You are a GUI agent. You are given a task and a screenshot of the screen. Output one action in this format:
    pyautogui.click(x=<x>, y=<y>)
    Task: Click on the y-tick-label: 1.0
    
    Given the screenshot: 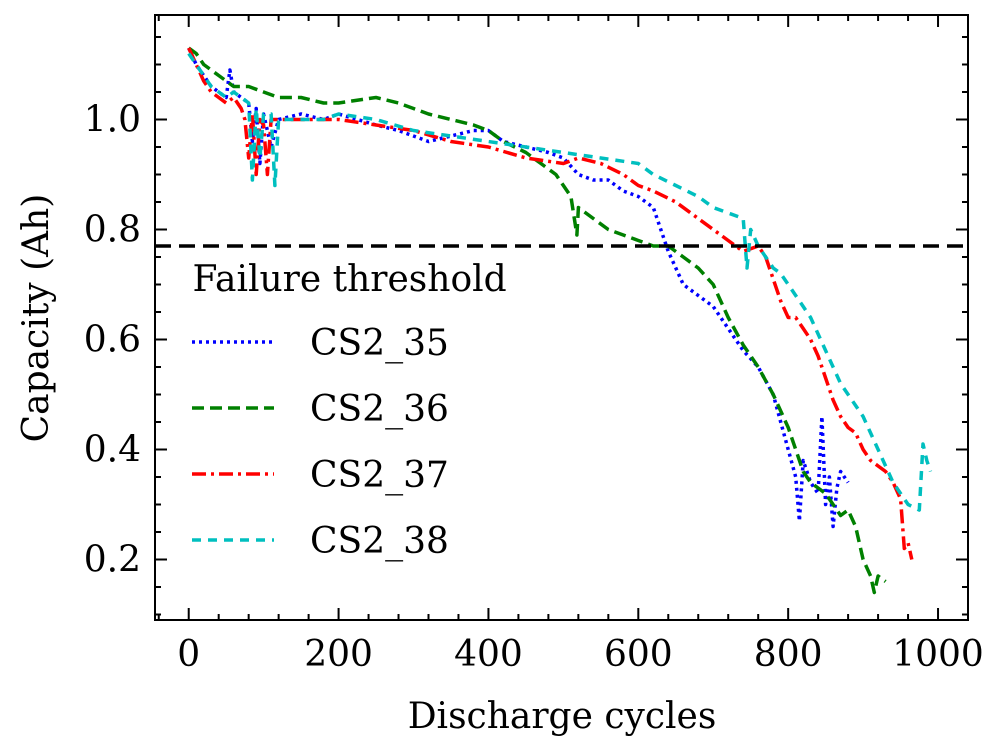 What is the action you would take?
    pyautogui.click(x=112, y=120)
    